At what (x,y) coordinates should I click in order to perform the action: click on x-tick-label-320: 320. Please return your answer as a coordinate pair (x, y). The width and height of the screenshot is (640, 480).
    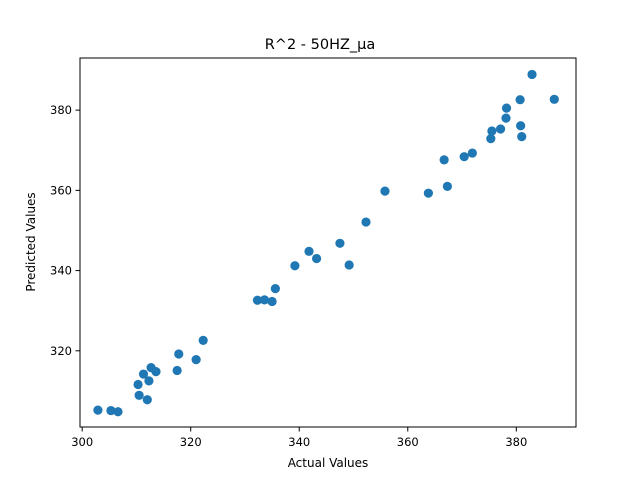
    Looking at the image, I should click on (191, 442).